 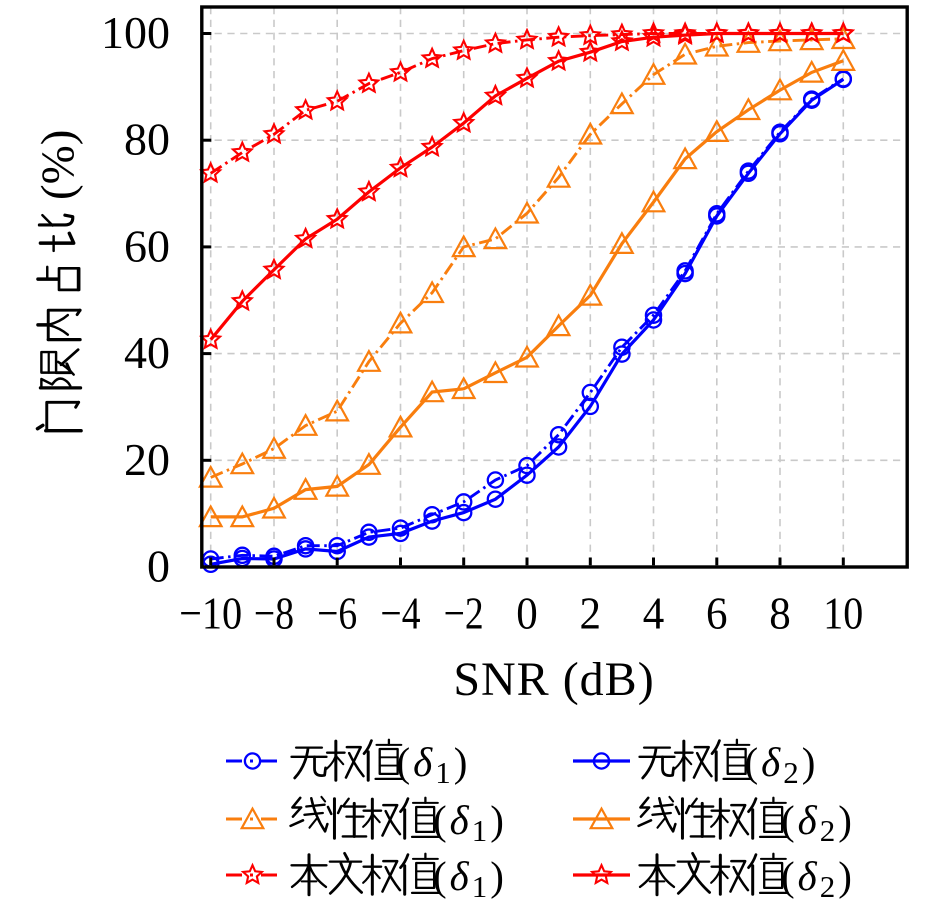 I want to click on svg-text: 100, so click(x=135, y=32).